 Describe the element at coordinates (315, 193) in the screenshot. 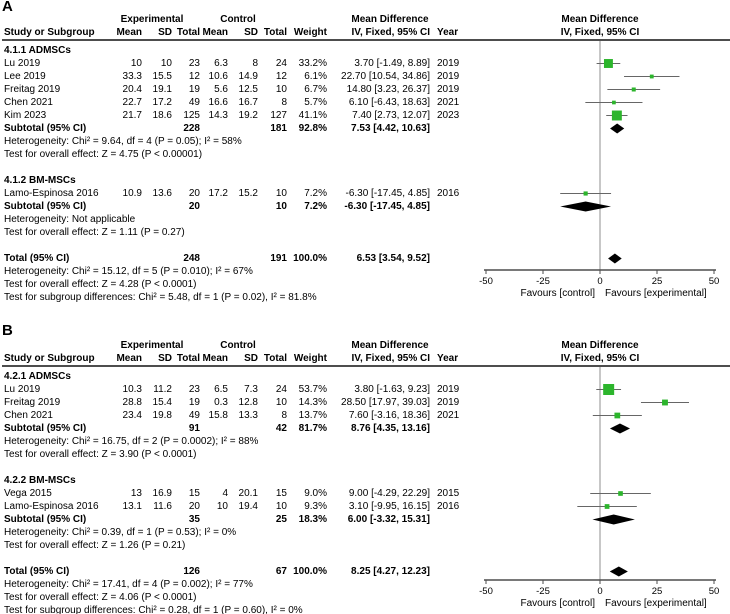

I see `cell-weight: 7.2%` at that location.